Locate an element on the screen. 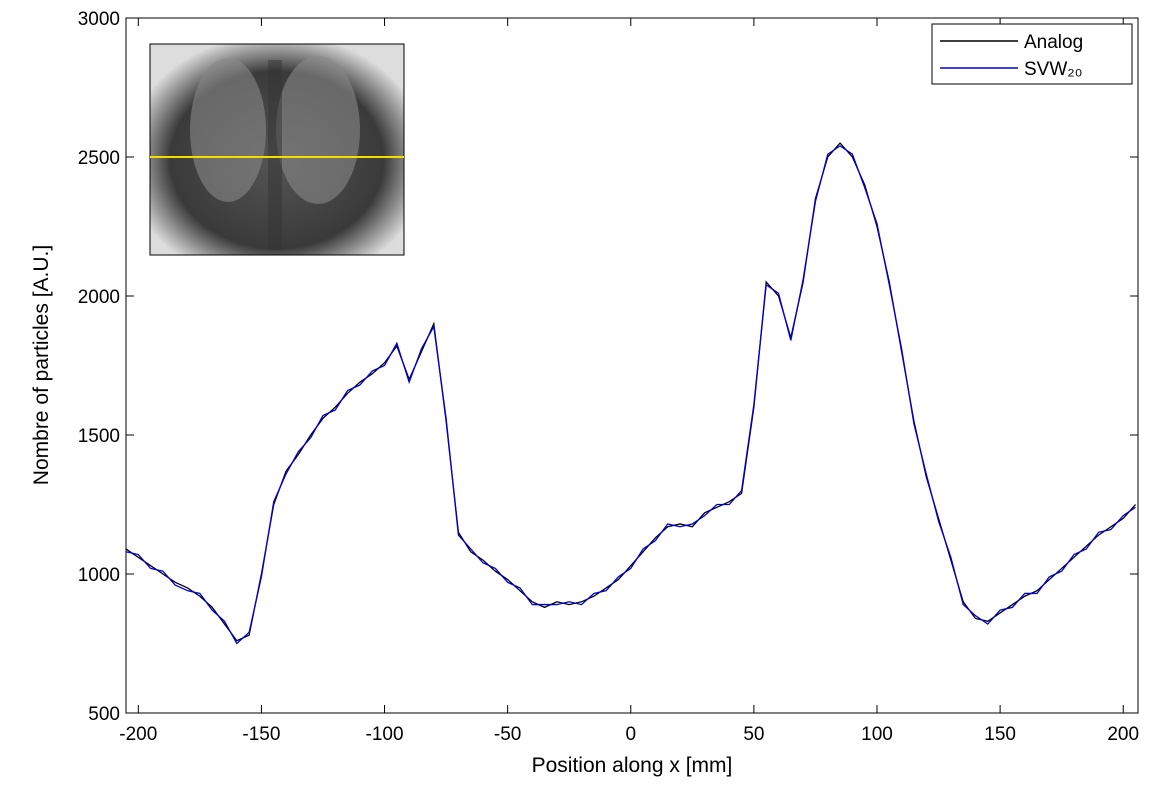  x-tick-label: -50 is located at coordinates (507, 734).